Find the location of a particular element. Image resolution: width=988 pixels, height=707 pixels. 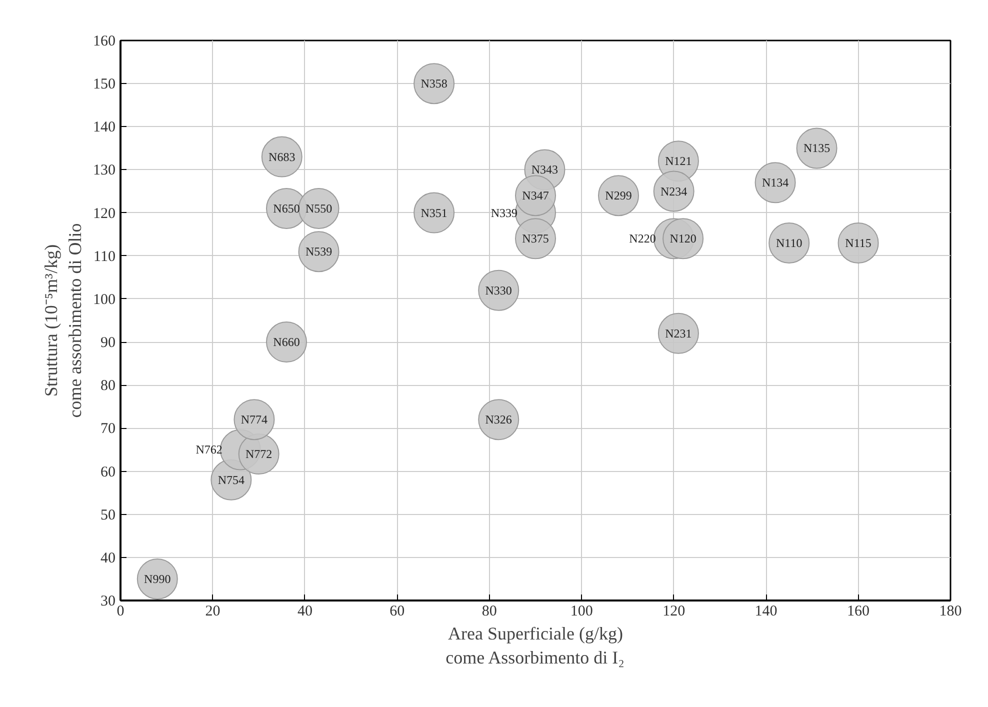

y-tick-label: 70 is located at coordinates (108, 429).